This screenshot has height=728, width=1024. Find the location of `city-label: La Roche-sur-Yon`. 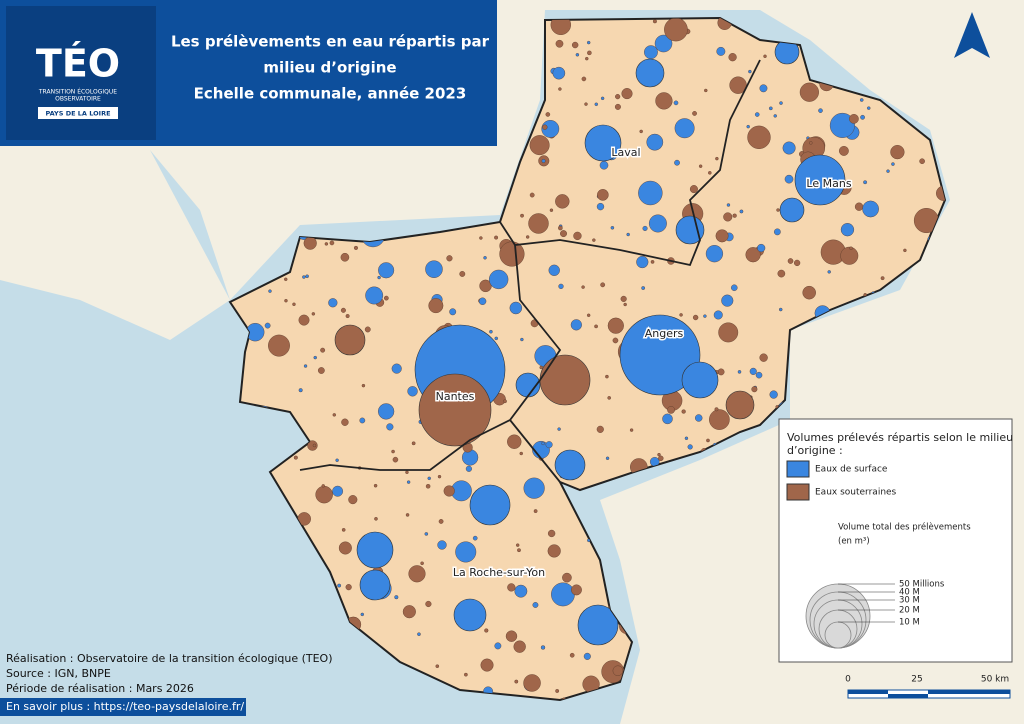

city-label: La Roche-sur-Yon is located at coordinates (499, 572).